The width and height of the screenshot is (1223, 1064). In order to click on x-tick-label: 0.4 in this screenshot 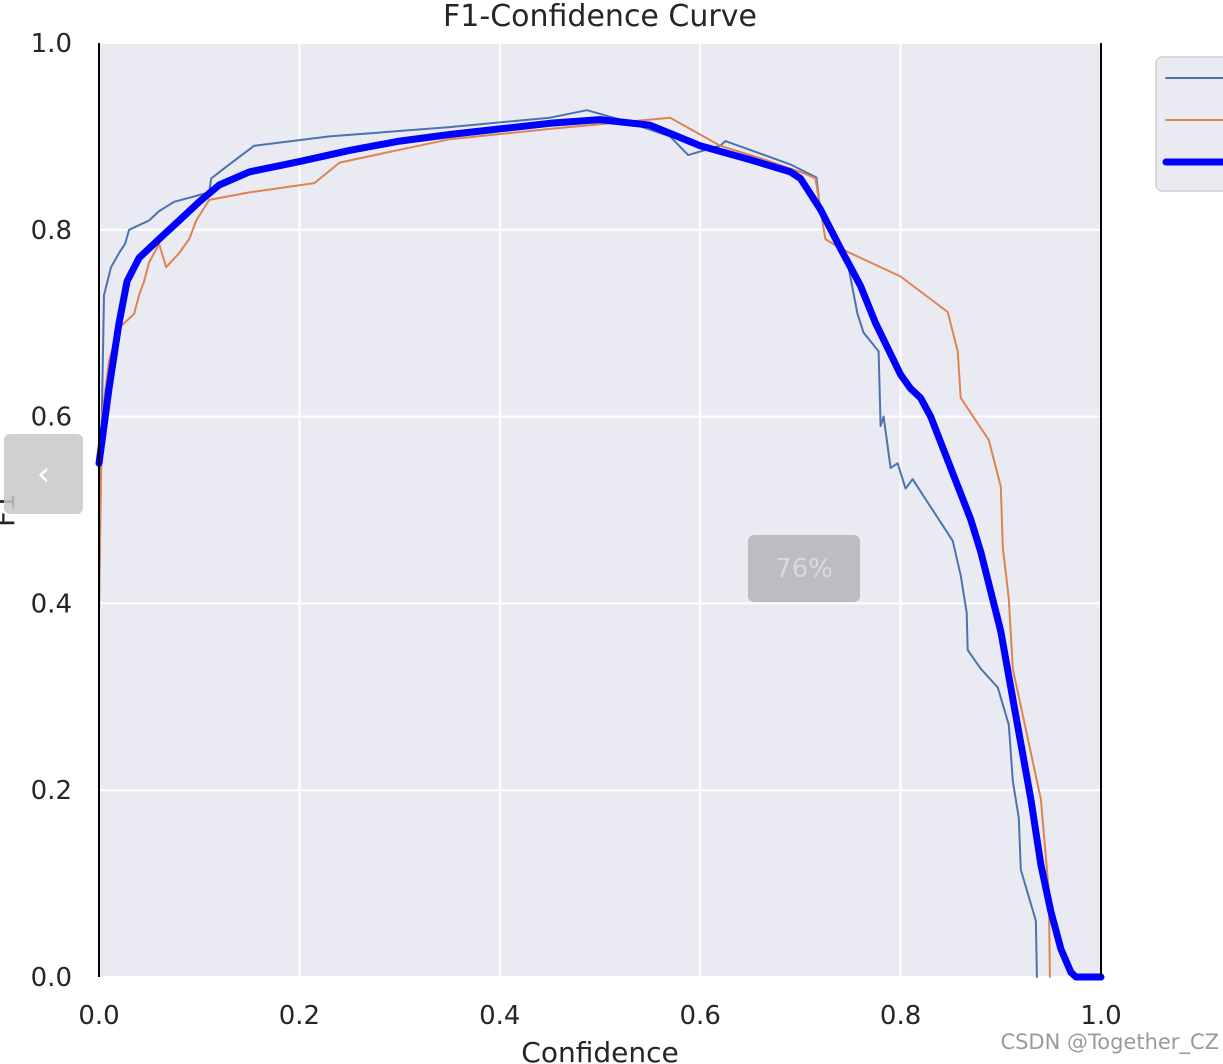, I will do `click(499, 1016)`.